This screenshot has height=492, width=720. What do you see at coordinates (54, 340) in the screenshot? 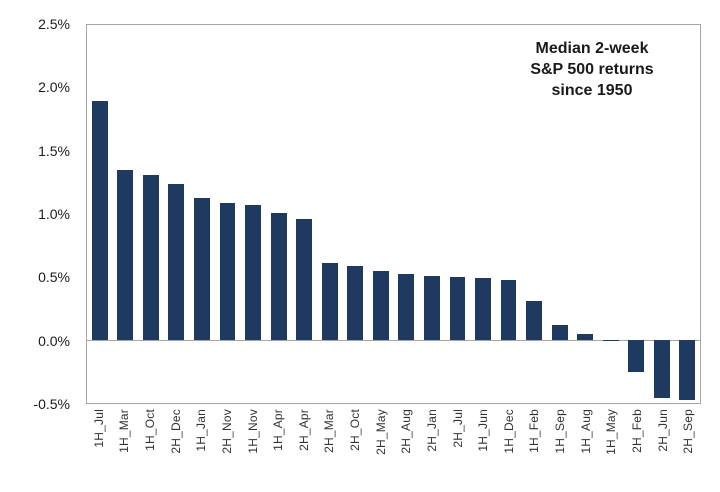
I see `y-tick-label: 0.0%` at bounding box center [54, 340].